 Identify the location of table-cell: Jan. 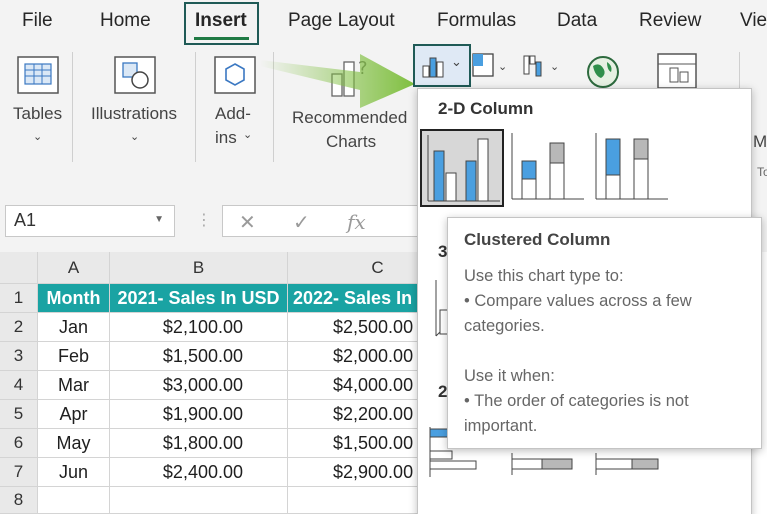
(74, 327).